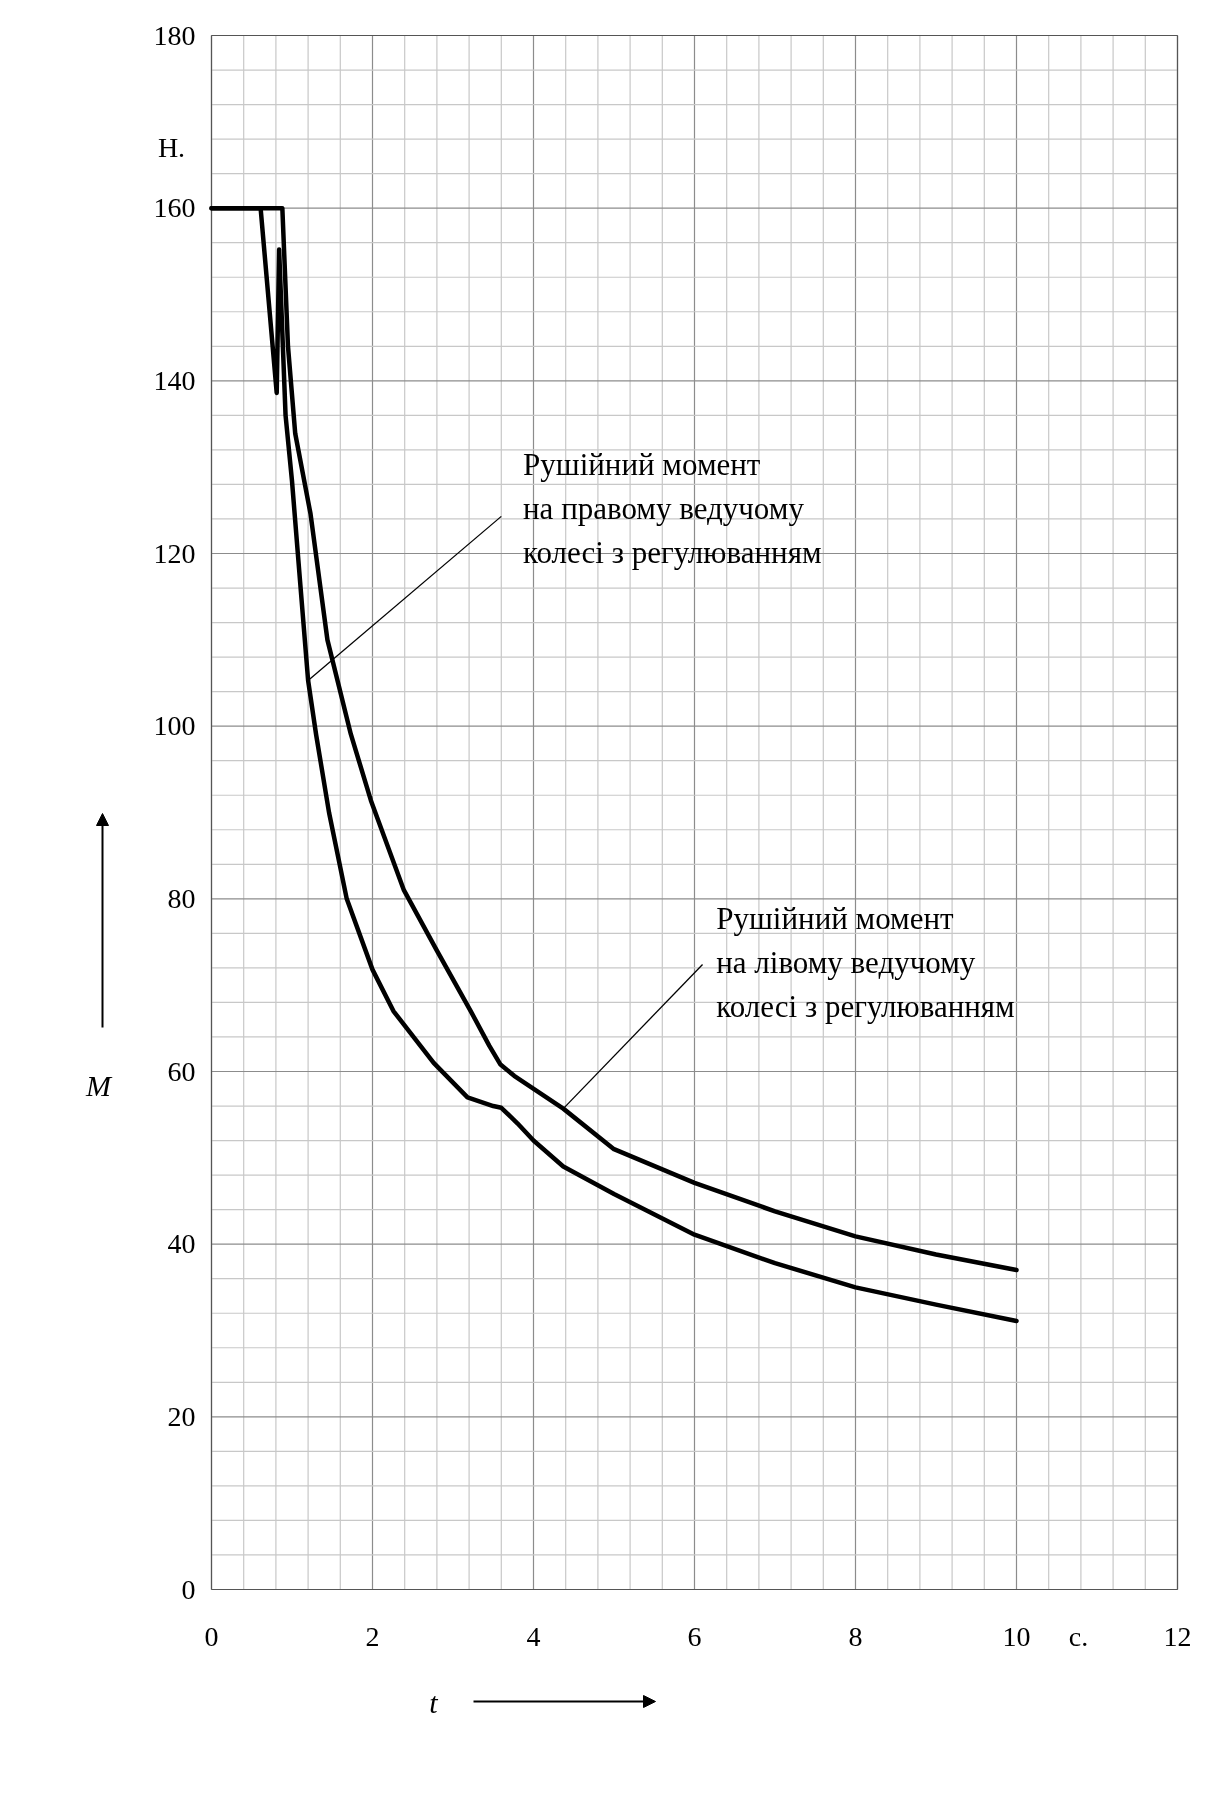 The image size is (1229, 1809). Describe the element at coordinates (865, 962) in the screenshot. I see `annotation: Рушійний момент на лівому ведучому колесі з регулюванням` at that location.